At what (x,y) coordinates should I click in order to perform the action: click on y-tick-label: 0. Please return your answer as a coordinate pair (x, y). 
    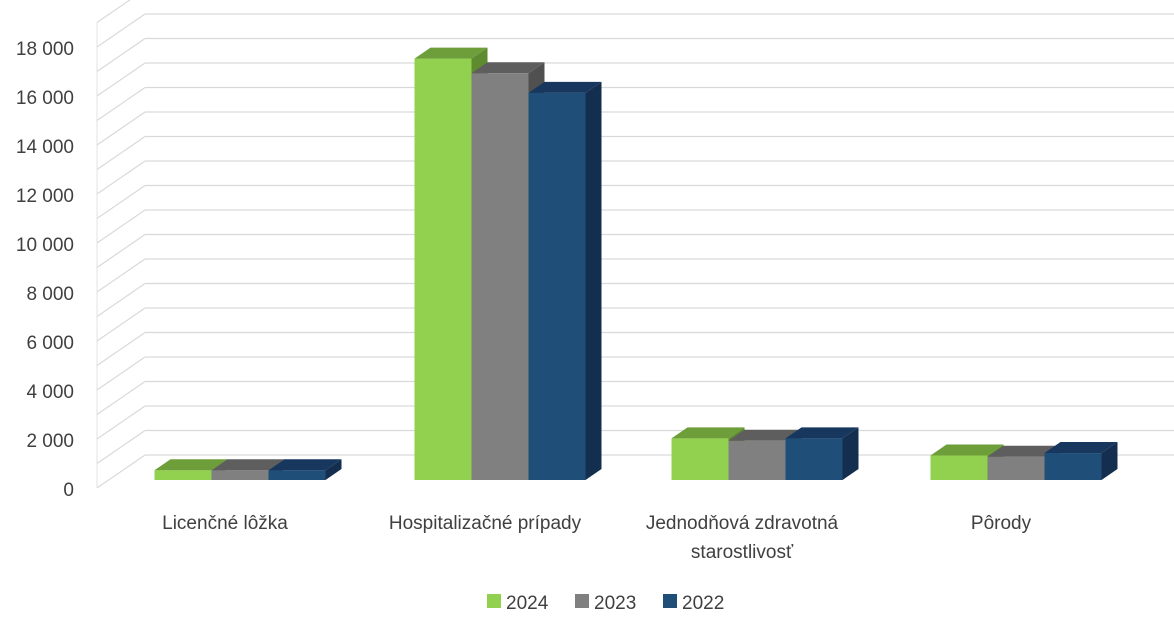
    Looking at the image, I should click on (68, 490).